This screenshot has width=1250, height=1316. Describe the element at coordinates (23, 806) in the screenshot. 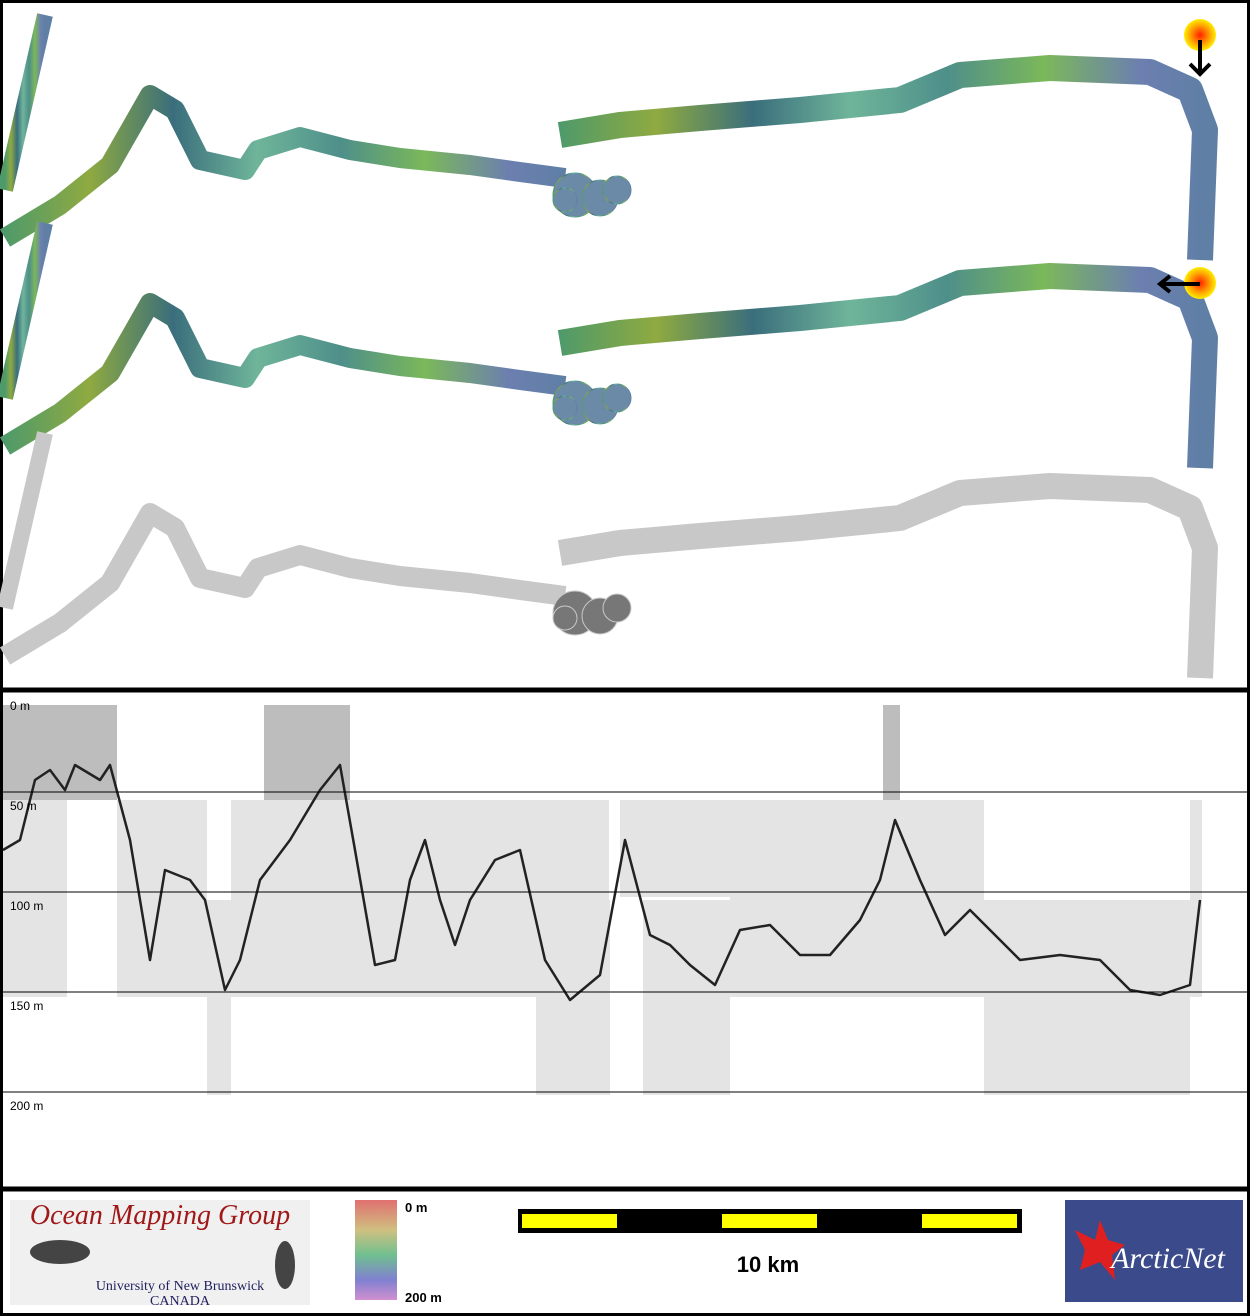

I see `depth-label: 50 m` at that location.